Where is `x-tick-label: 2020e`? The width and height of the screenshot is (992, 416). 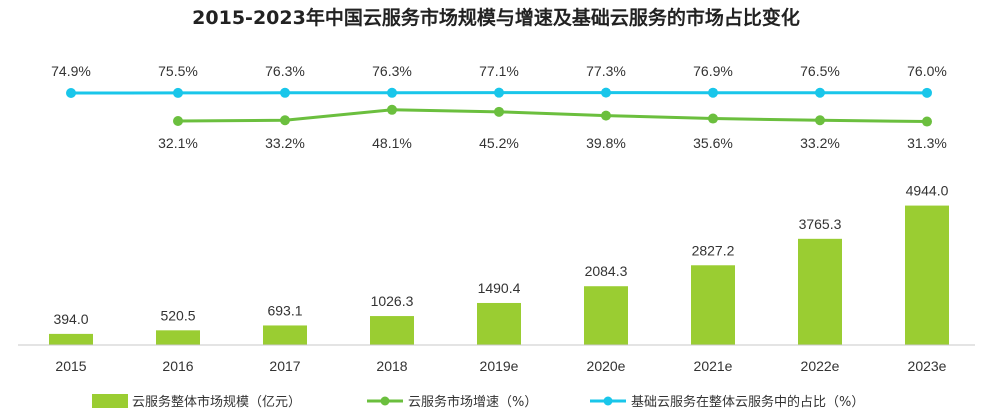 x-tick-label: 2020e is located at coordinates (606, 366).